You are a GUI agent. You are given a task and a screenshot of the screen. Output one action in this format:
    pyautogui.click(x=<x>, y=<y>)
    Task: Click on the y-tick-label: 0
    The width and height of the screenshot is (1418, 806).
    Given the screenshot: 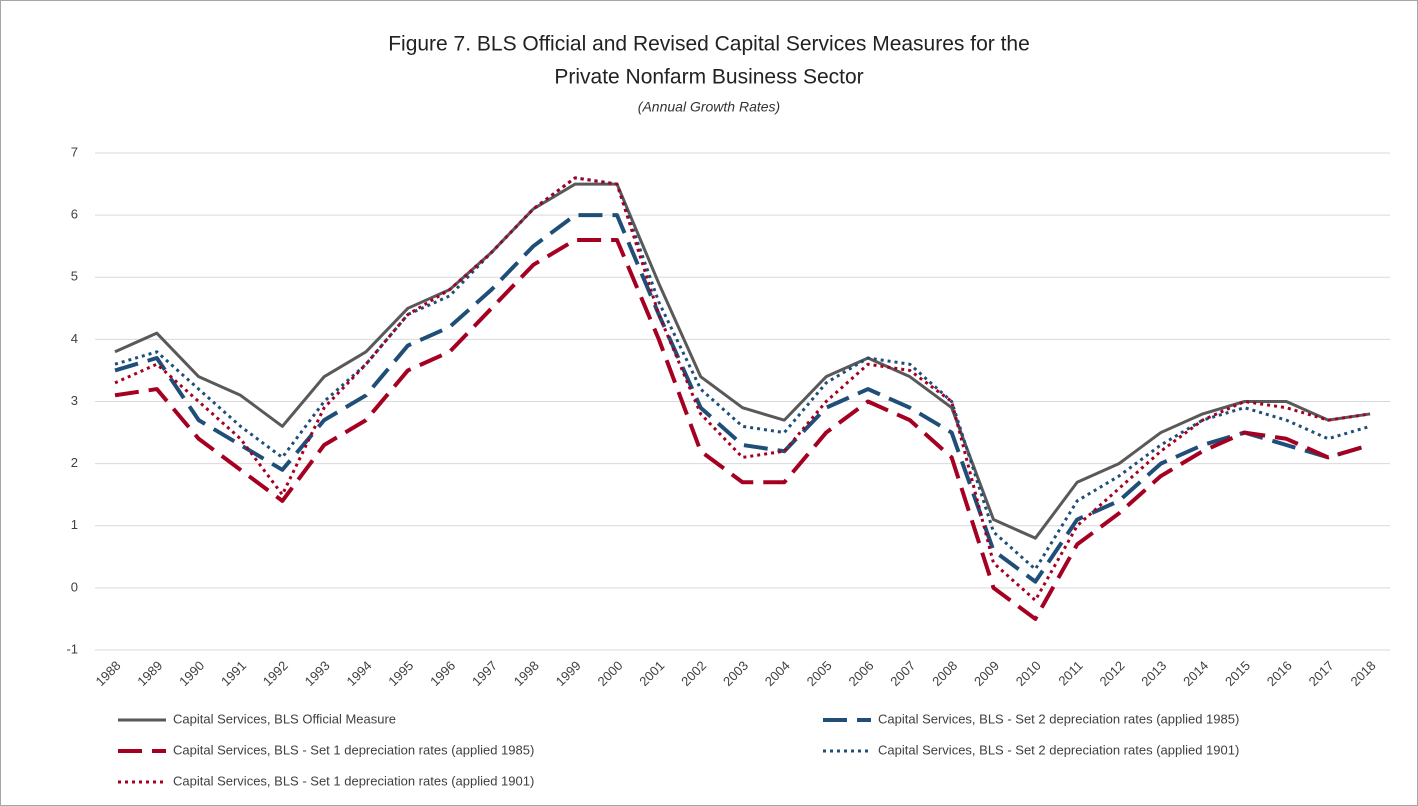 What is the action you would take?
    pyautogui.click(x=74, y=586)
    